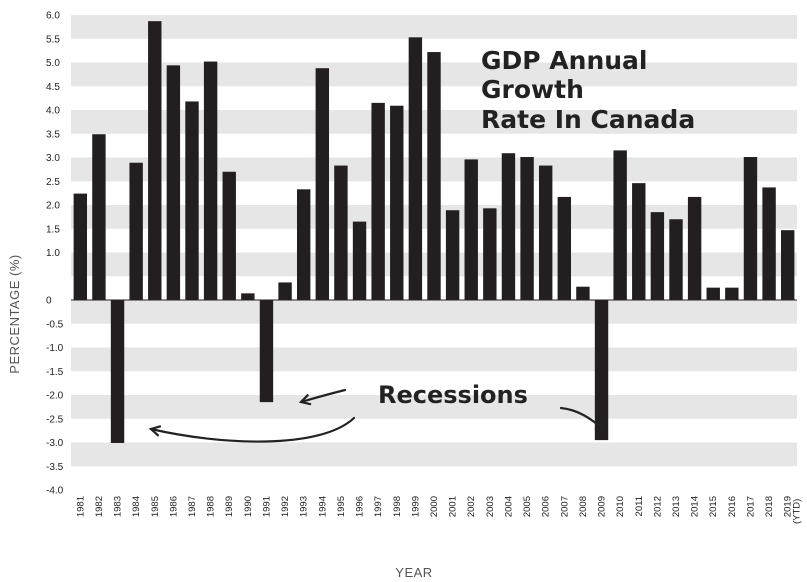 Image resolution: width=807 pixels, height=582 pixels. What do you see at coordinates (99, 217) in the screenshot?
I see `bar-1982` at bounding box center [99, 217].